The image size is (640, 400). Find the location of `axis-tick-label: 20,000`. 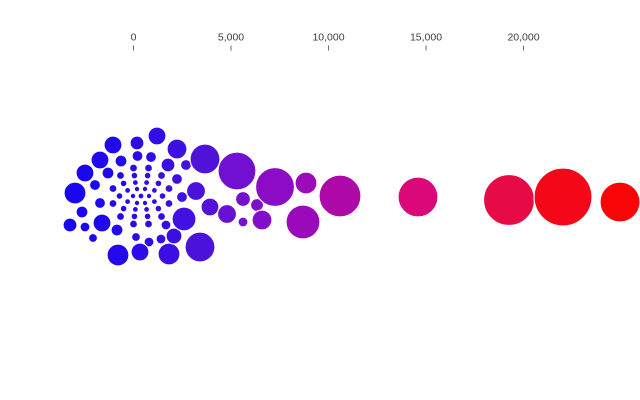

axis-tick-label: 20,000 is located at coordinates (523, 38).